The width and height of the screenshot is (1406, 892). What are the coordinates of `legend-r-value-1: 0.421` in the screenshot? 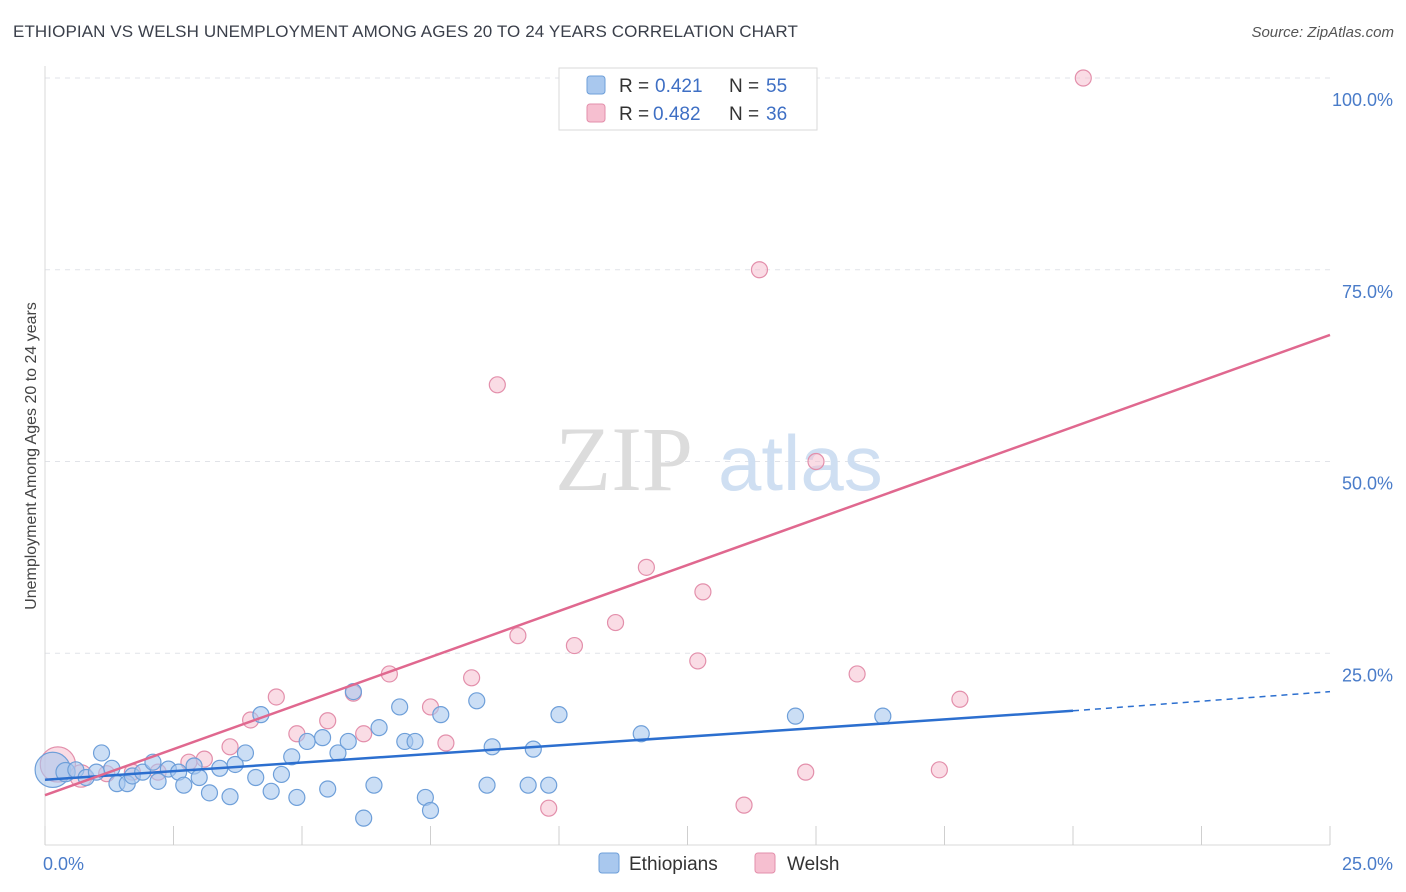 It's located at (679, 86).